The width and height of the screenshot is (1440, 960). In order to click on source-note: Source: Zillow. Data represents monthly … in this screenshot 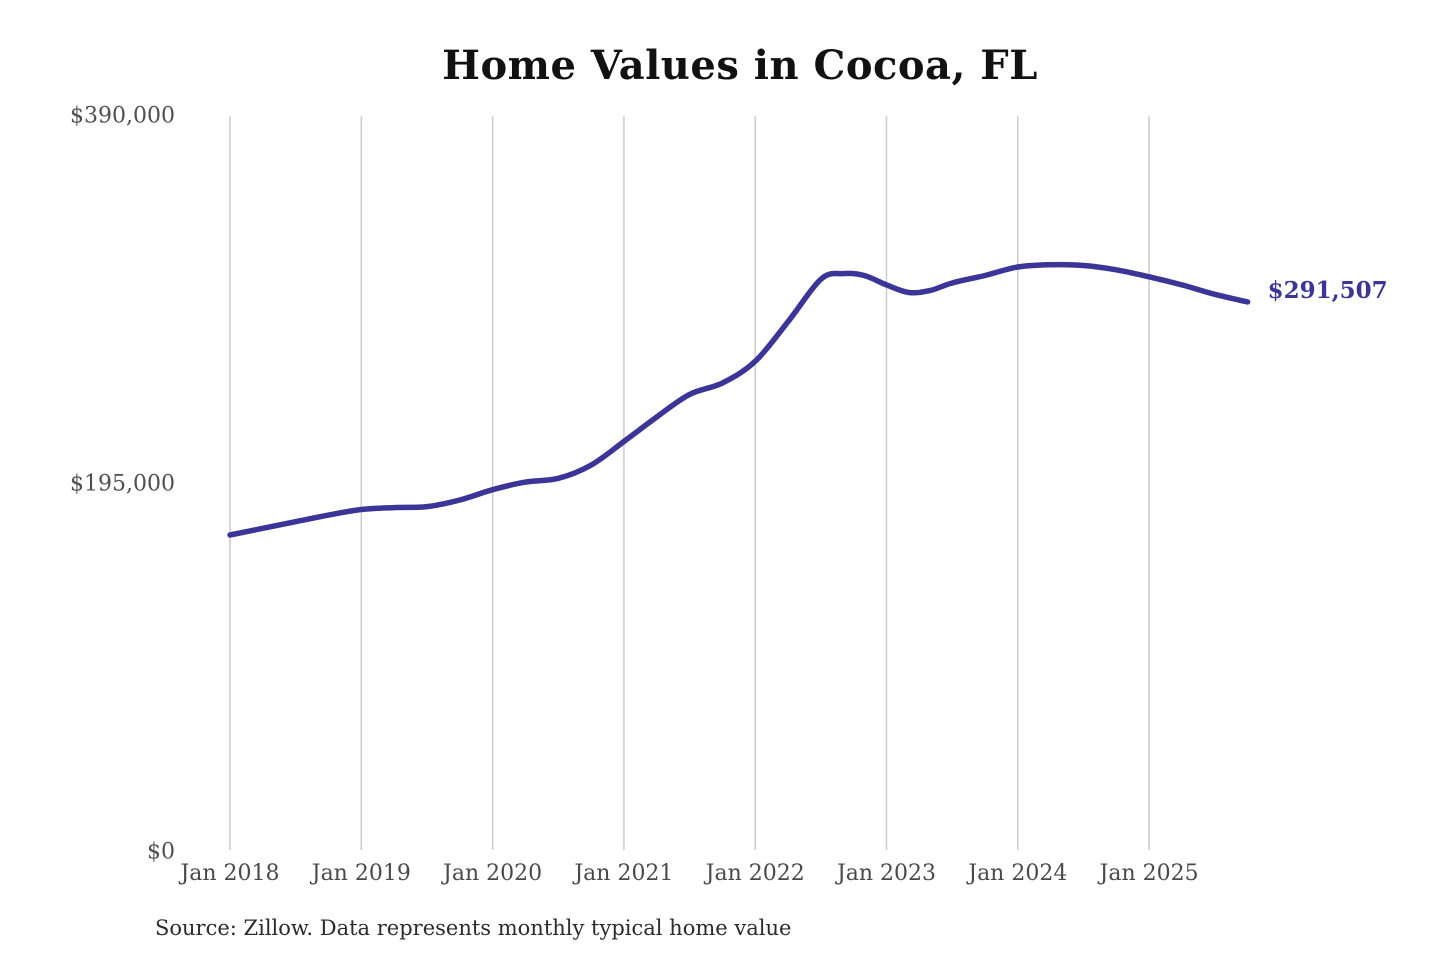, I will do `click(473, 928)`.